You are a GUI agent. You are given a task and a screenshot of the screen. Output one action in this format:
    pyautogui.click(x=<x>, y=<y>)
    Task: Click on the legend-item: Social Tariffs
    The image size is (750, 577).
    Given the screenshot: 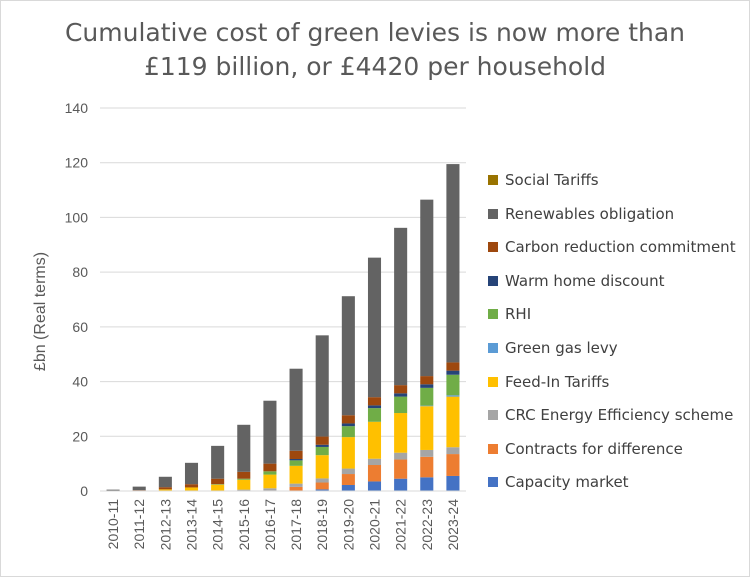 What is the action you would take?
    pyautogui.click(x=543, y=180)
    